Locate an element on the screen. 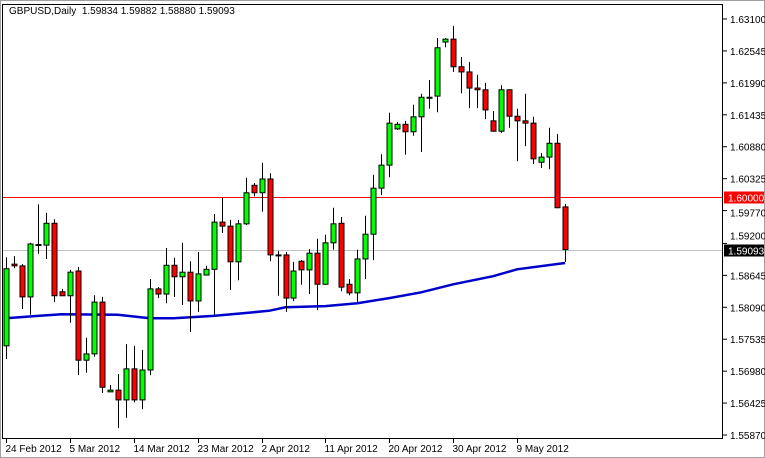  y-tick-label: 1.62545 is located at coordinates (747, 52).